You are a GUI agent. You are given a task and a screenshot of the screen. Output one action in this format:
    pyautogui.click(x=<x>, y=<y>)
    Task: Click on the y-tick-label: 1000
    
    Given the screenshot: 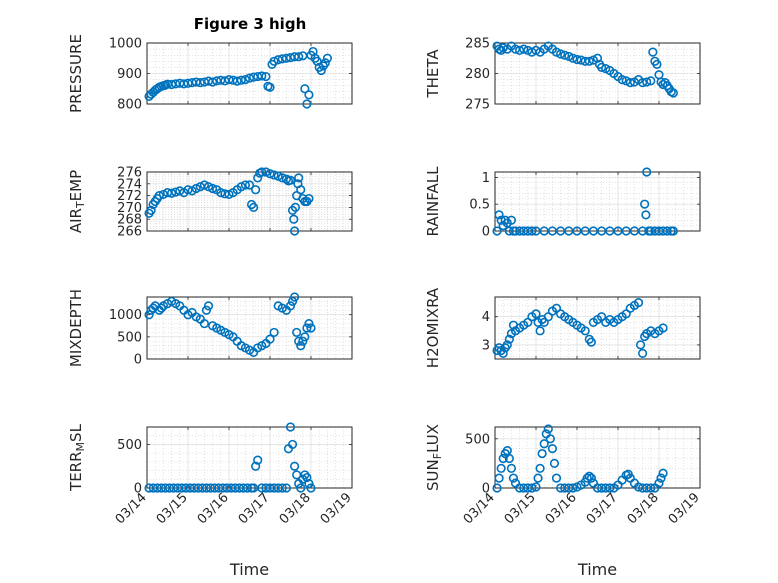 What is the action you would take?
    pyautogui.click(x=125, y=315)
    